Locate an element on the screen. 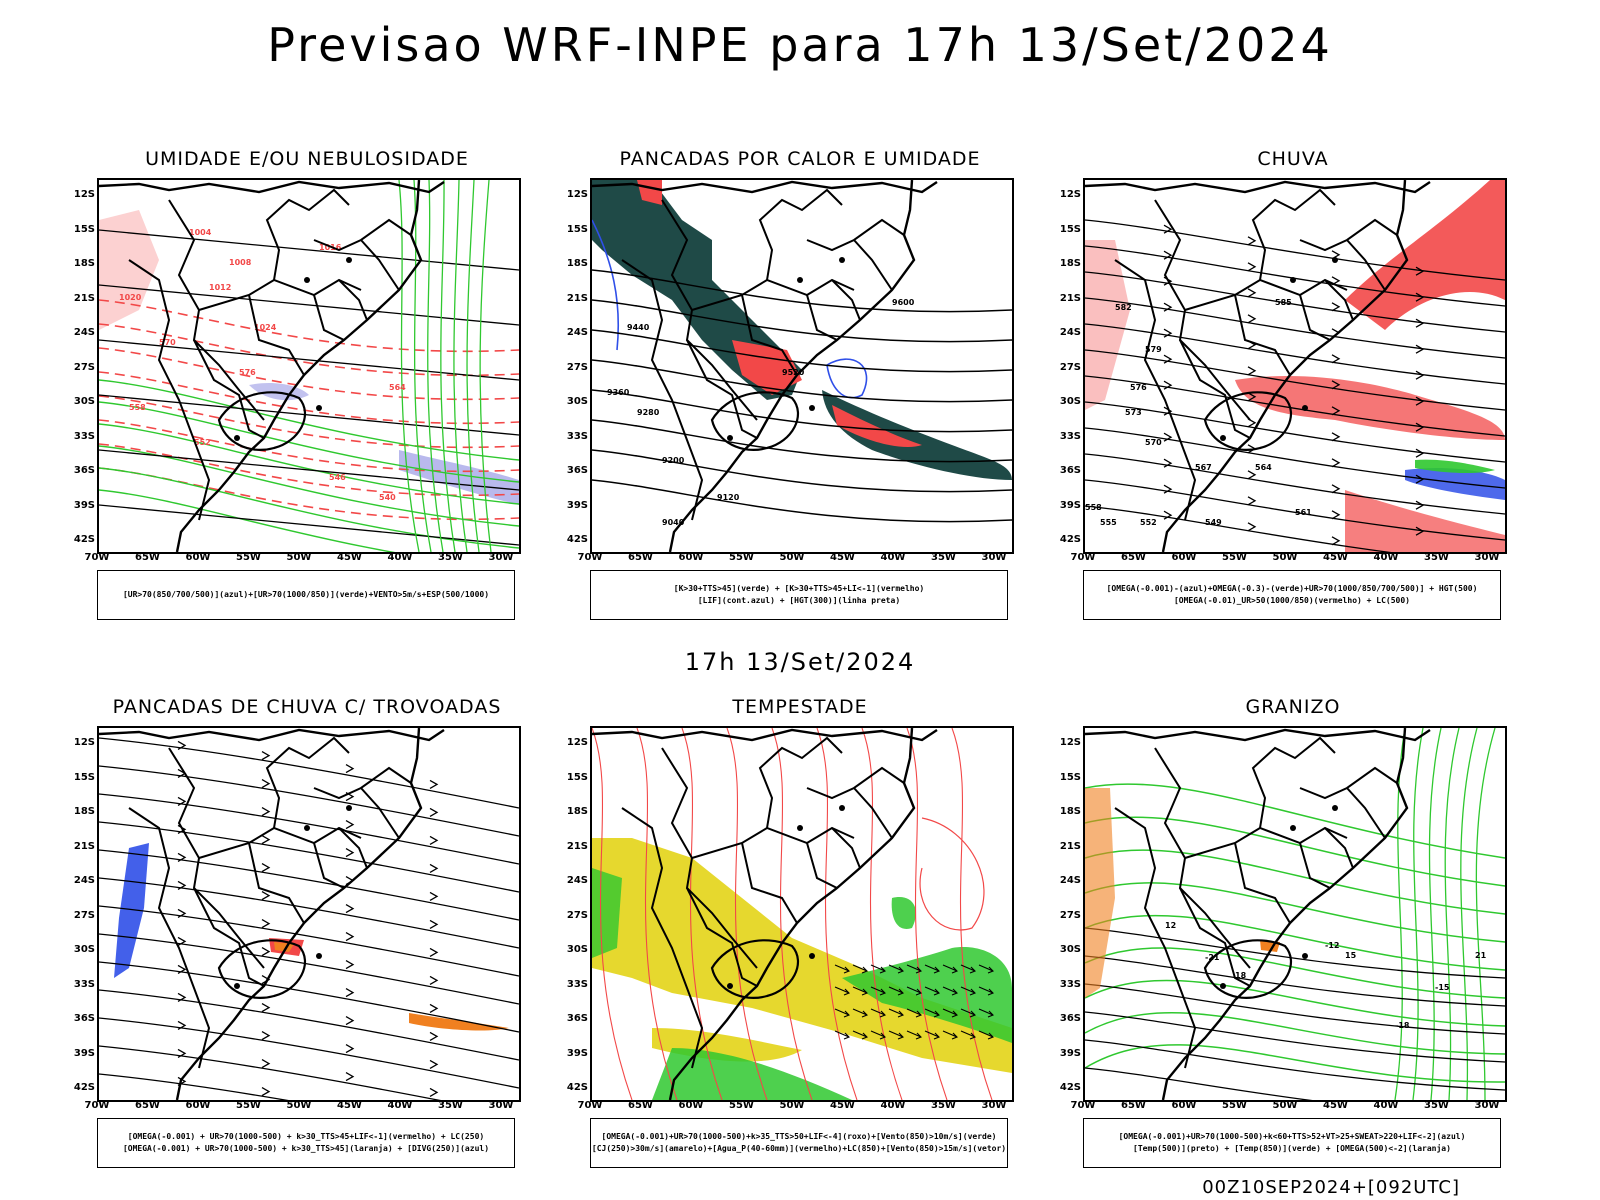  map-canvas: 9600 9520 9440 9360 9280 9200 9120 9040 is located at coordinates (802, 366).